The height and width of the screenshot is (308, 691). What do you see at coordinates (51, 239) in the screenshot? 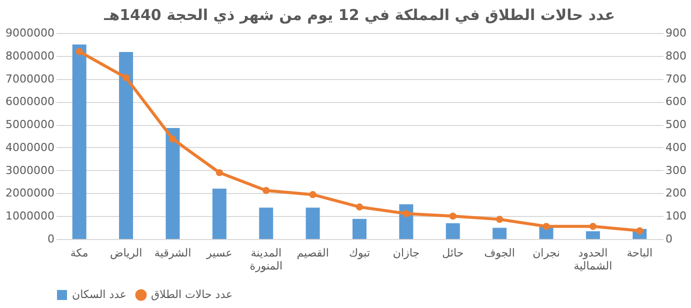
I see `y-tick-label: 0` at bounding box center [51, 239].